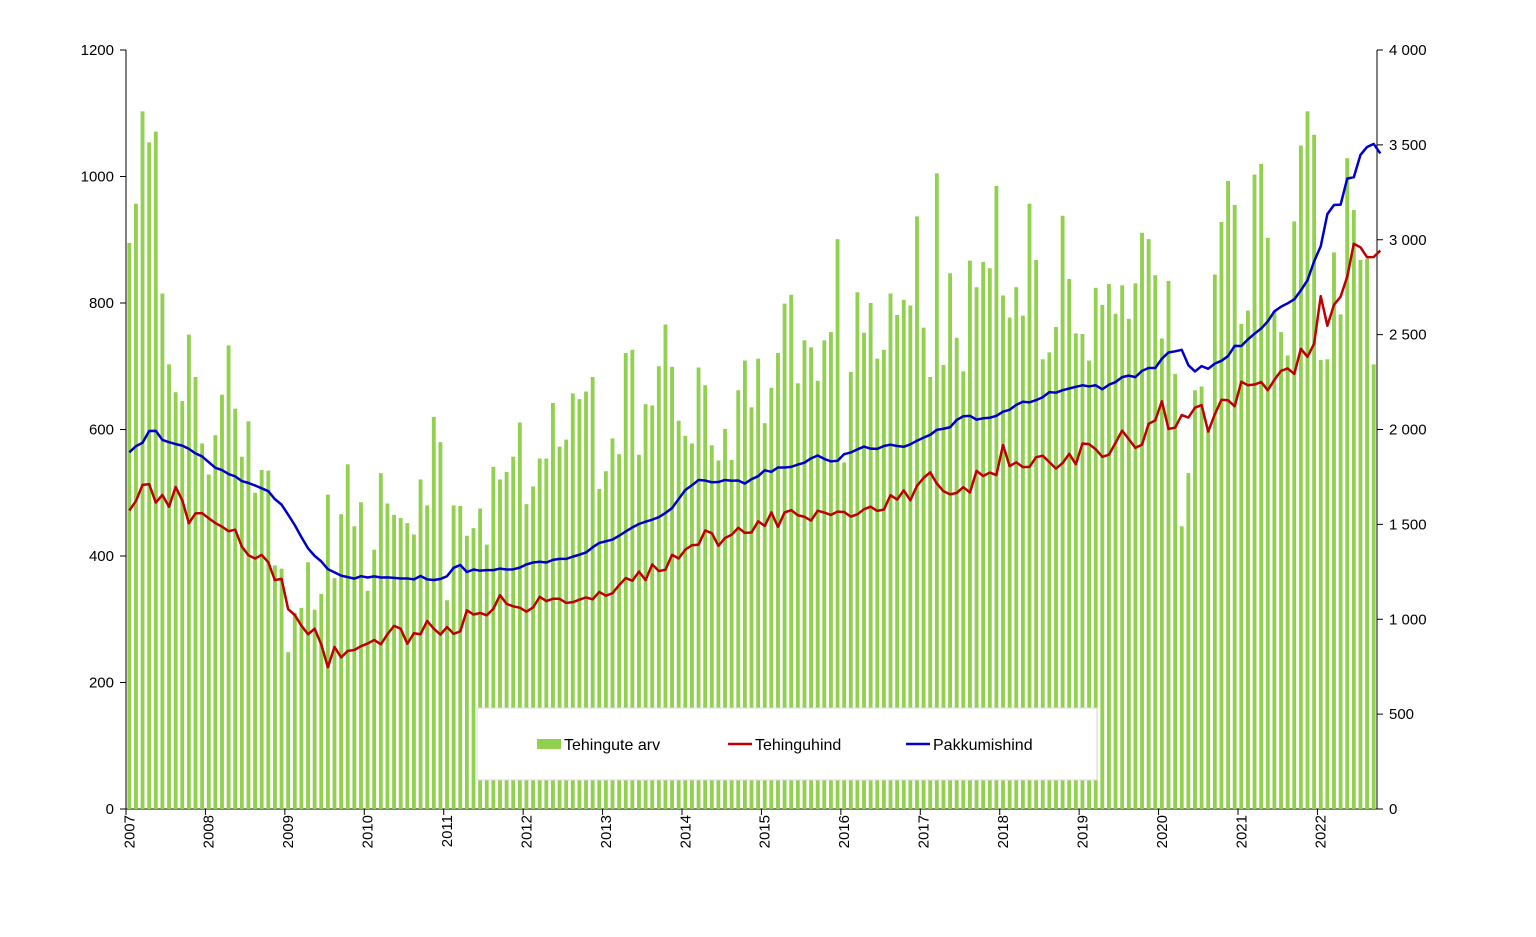  I want to click on x-tick-label: 2011, so click(447, 831).